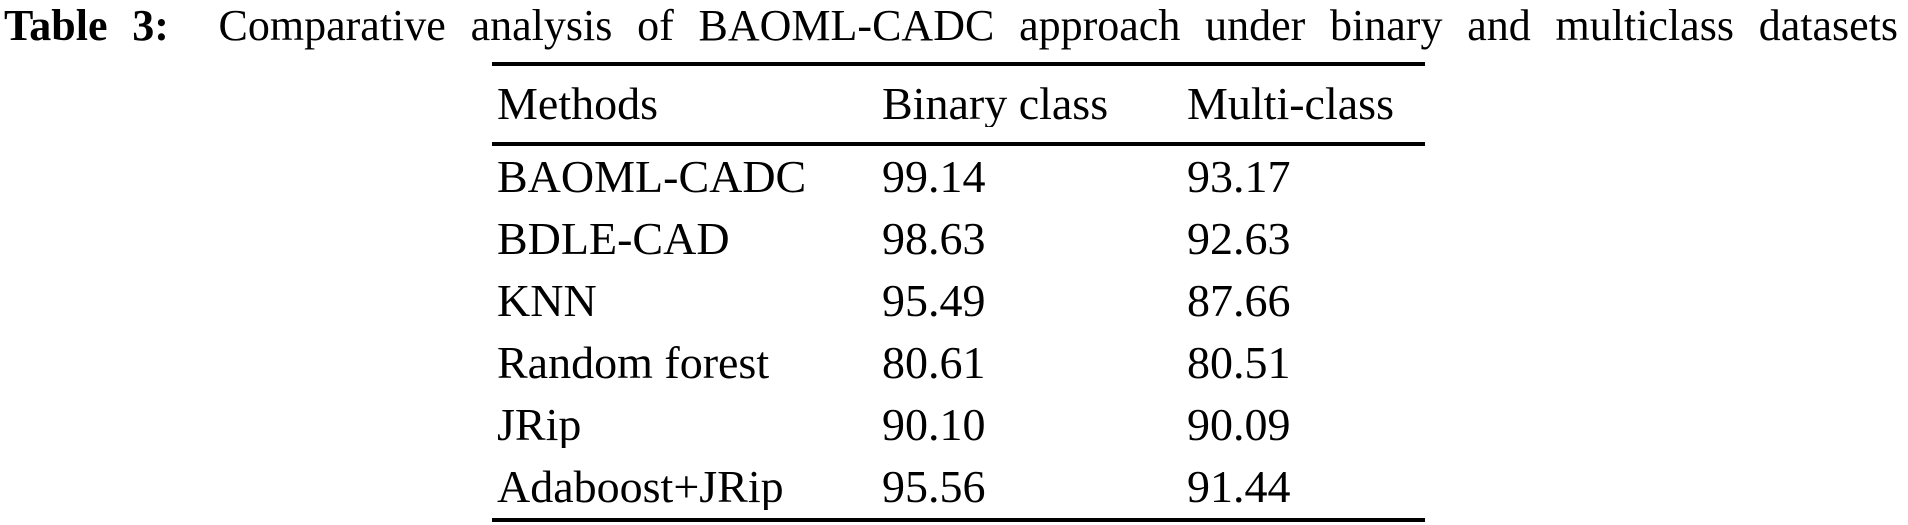 Image resolution: width=1908 pixels, height=525 pixels. I want to click on binary-value-cell: 90.10, so click(934, 425).